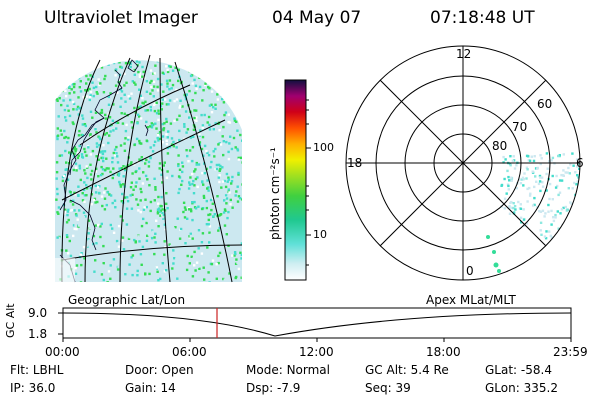 This screenshot has height=400, width=600. I want to click on colorbar, so click(297, 180).